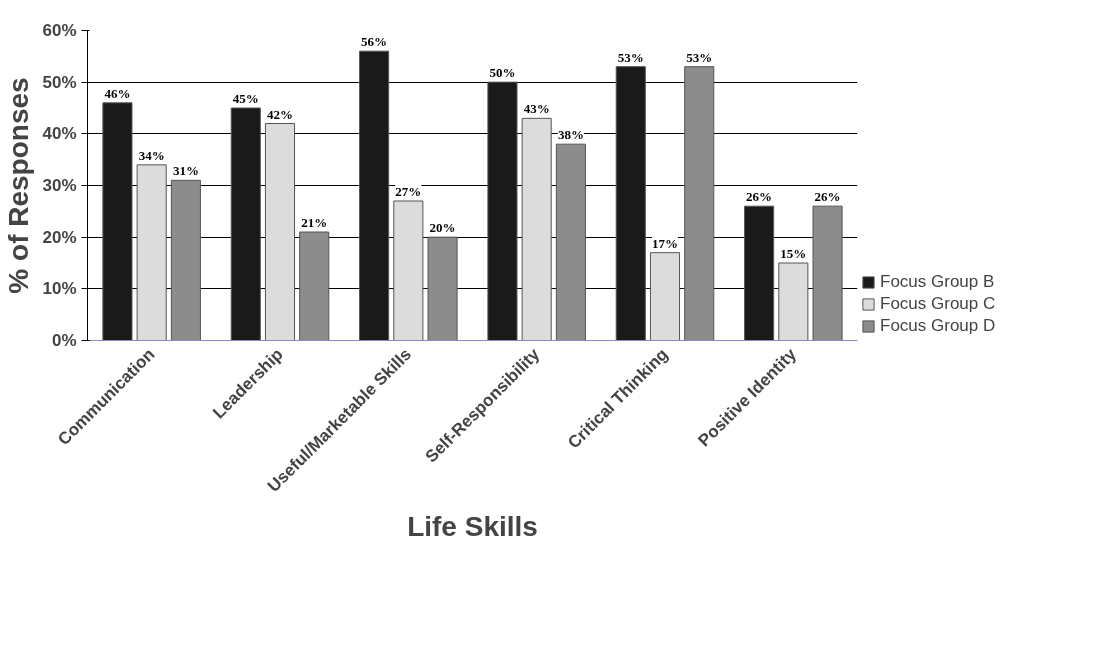 This screenshot has height=666, width=1102. Describe the element at coordinates (59, 185) in the screenshot. I see `y-tick-label: 30%` at that location.